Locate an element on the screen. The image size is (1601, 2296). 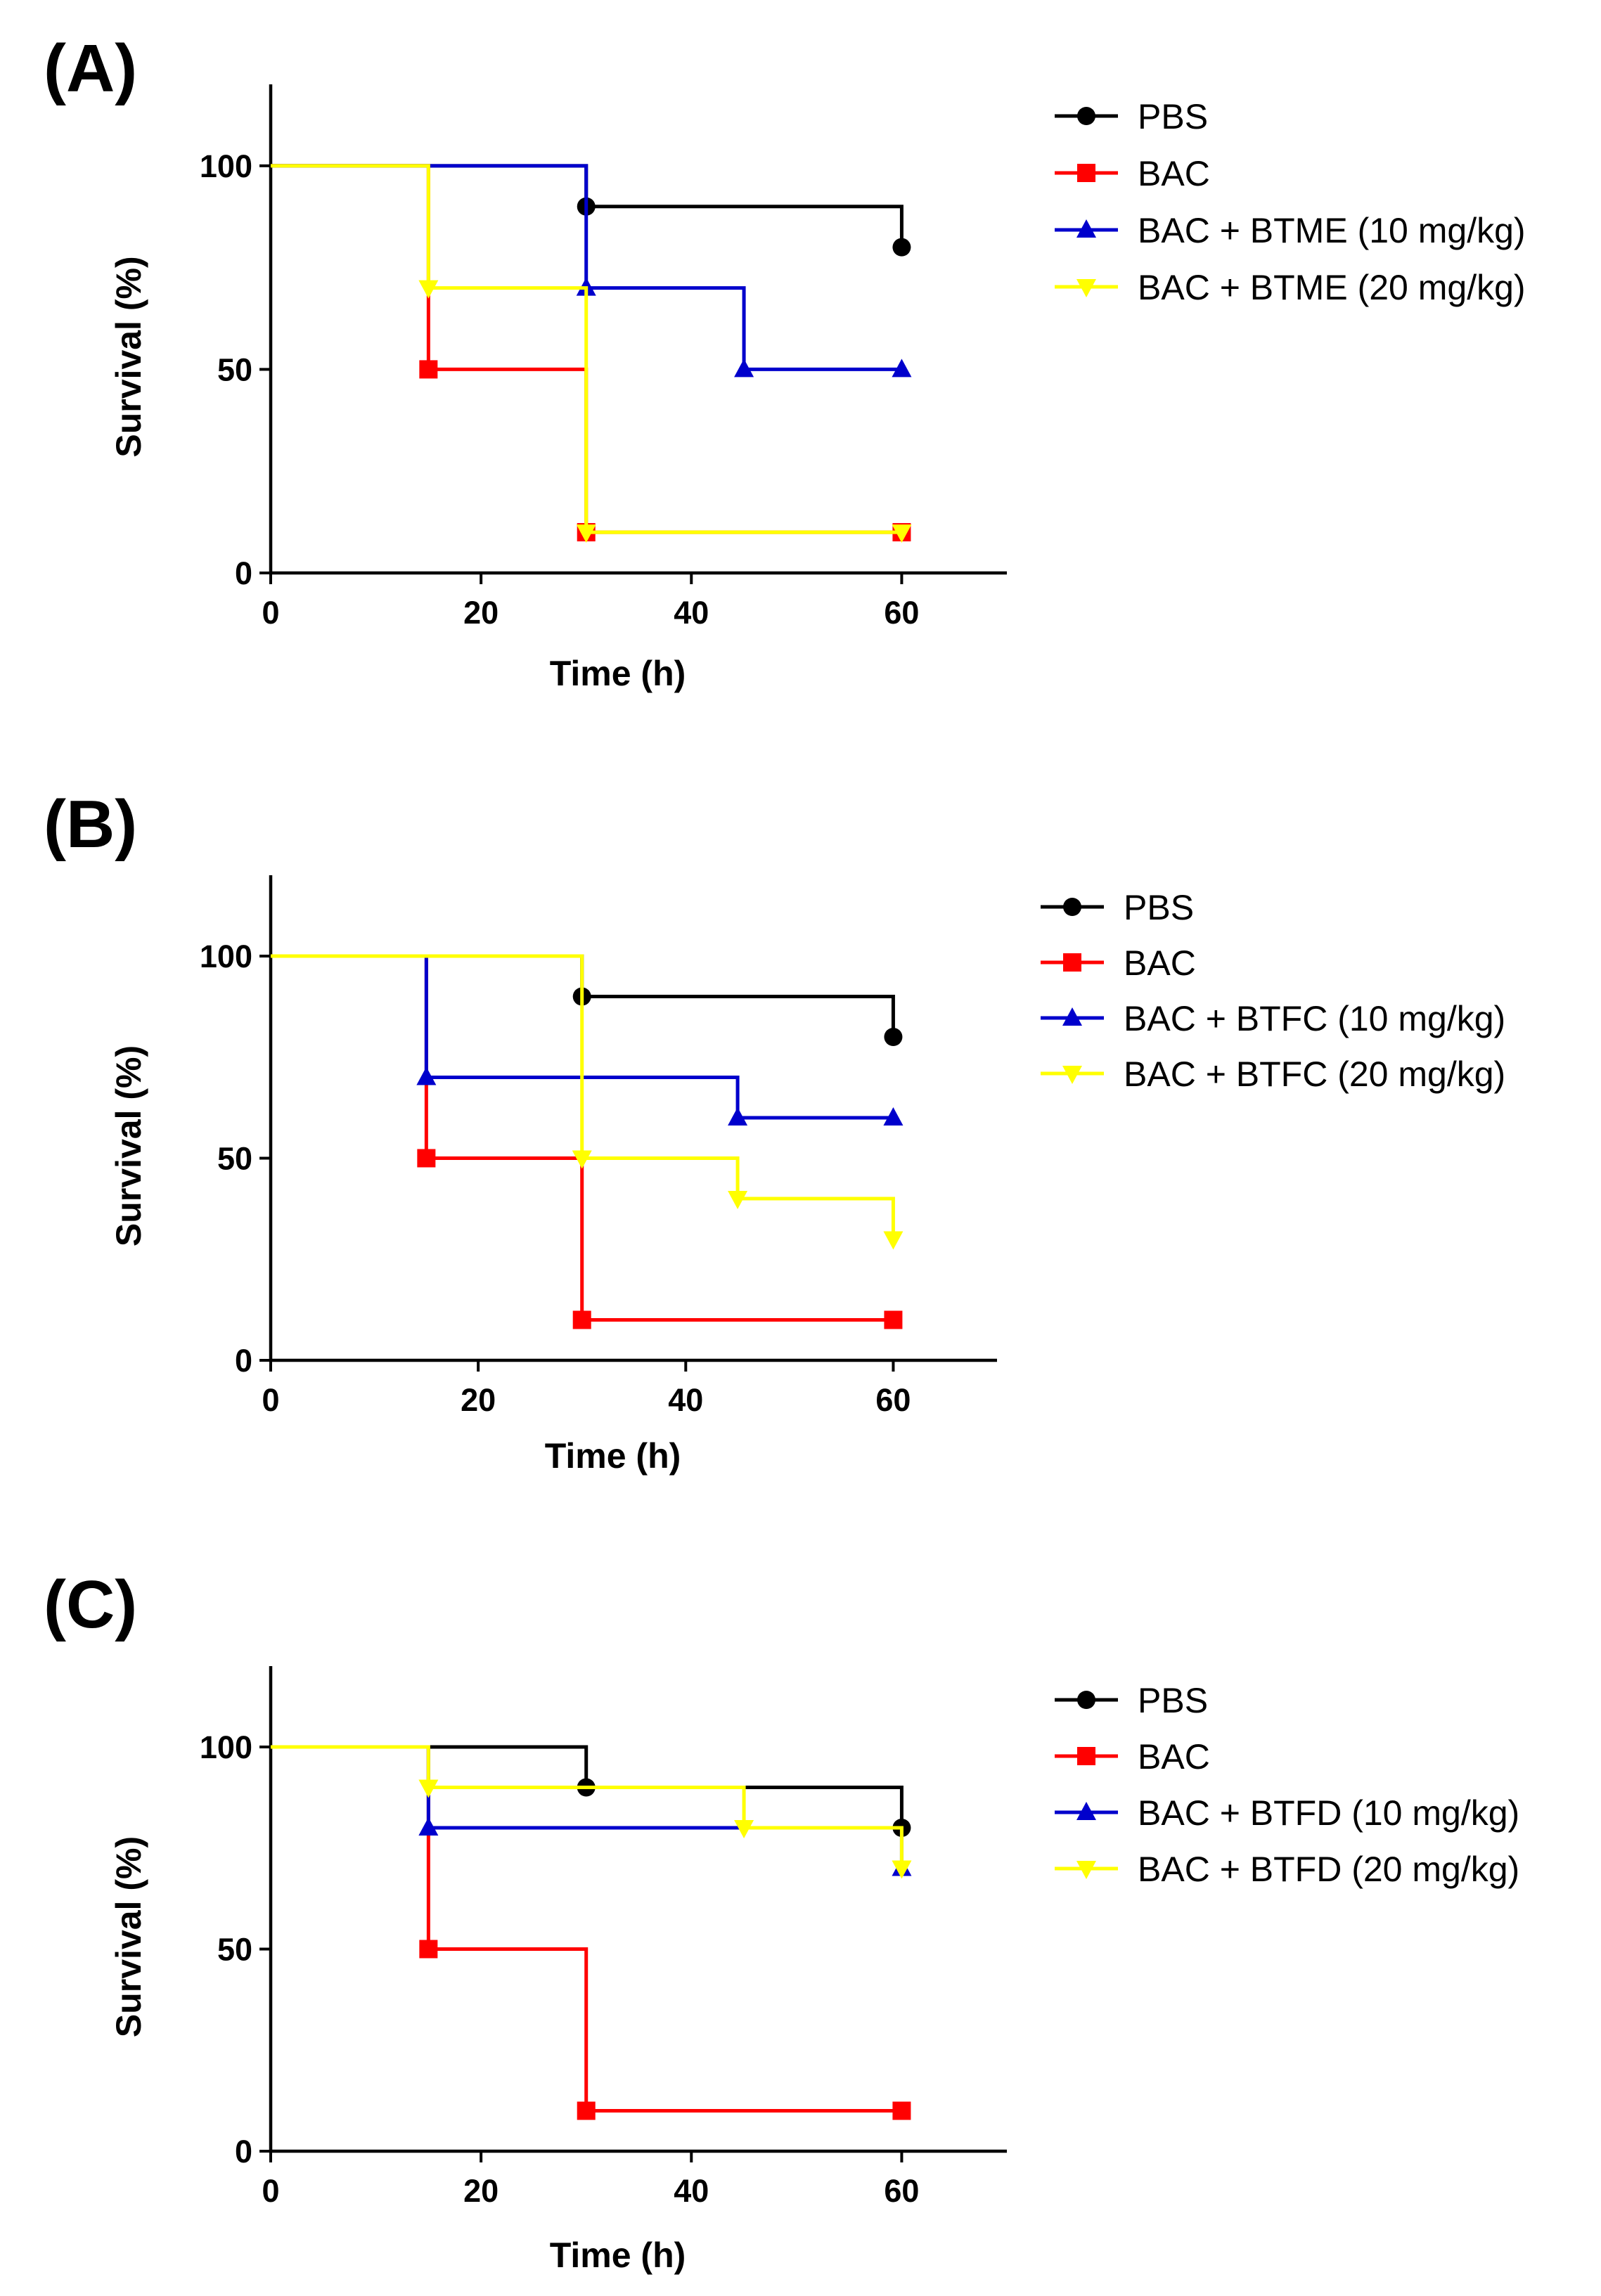
legend-item: BAC + BTFC (20 mg/kg) is located at coordinates (1273, 1074).